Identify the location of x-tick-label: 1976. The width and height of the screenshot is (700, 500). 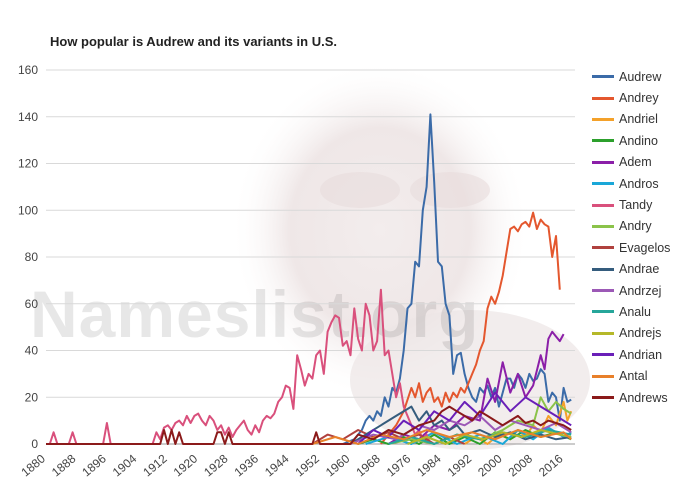
(399, 465).